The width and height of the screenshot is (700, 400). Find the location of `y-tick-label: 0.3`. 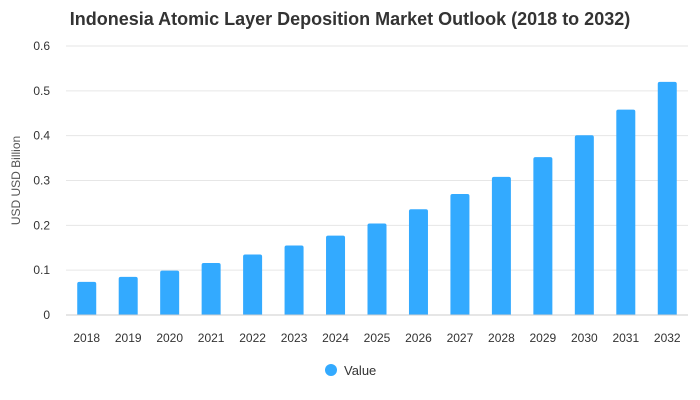

y-tick-label: 0.3 is located at coordinates (41, 181).